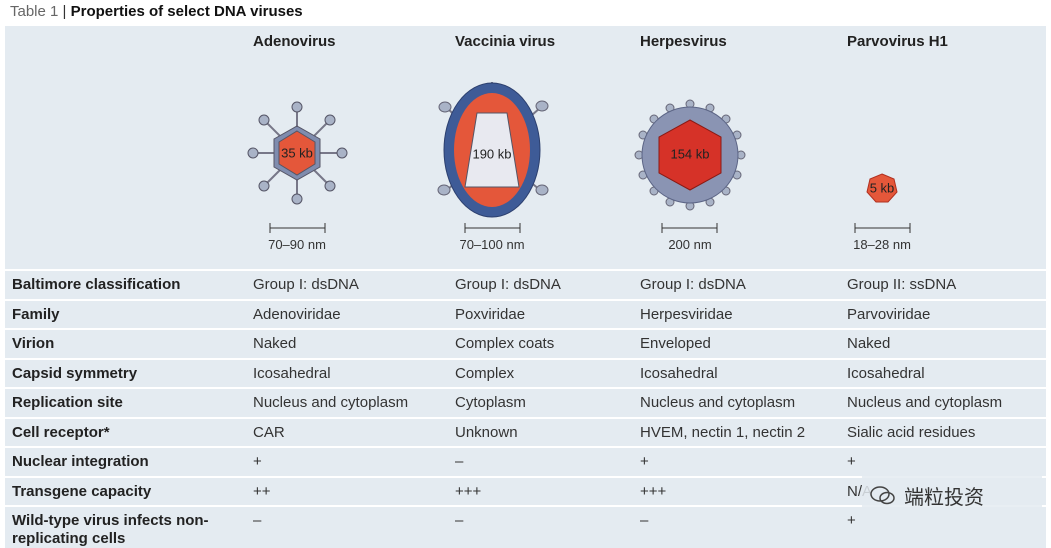 The height and width of the screenshot is (548, 1051). What do you see at coordinates (882, 244) in the screenshot?
I see `scale-label: 18–28 nm` at bounding box center [882, 244].